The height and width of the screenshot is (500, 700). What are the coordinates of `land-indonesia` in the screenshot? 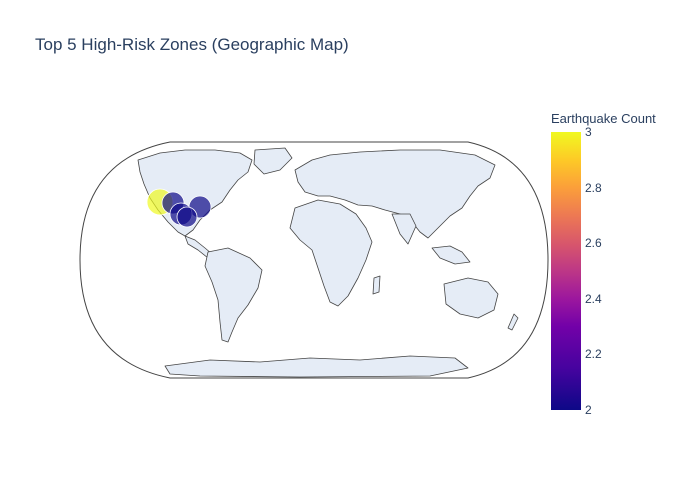 It's located at (451, 255).